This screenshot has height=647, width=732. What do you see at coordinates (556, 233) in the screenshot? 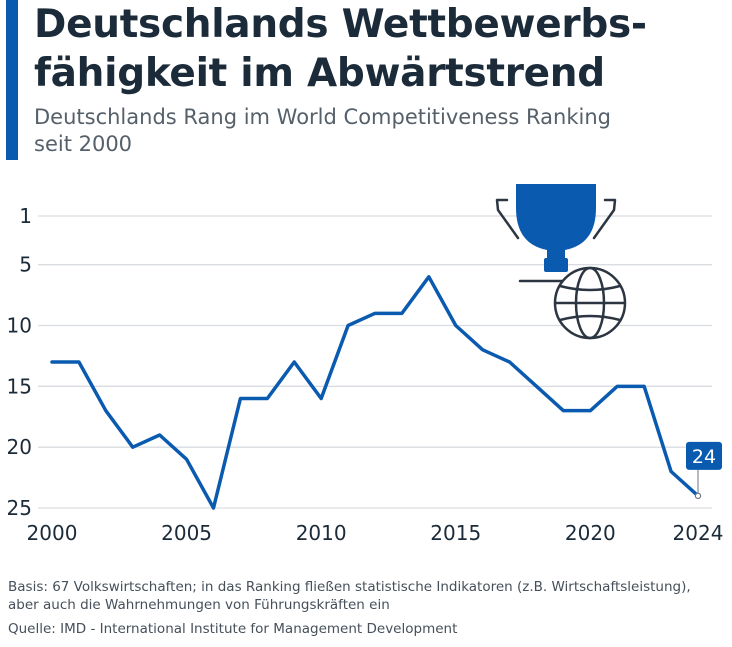
I see `trophy-icon` at bounding box center [556, 233].